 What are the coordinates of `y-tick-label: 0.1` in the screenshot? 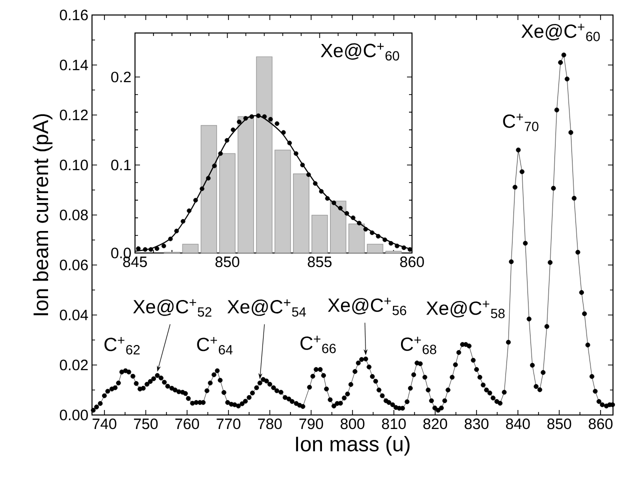 It's located at (121, 165).